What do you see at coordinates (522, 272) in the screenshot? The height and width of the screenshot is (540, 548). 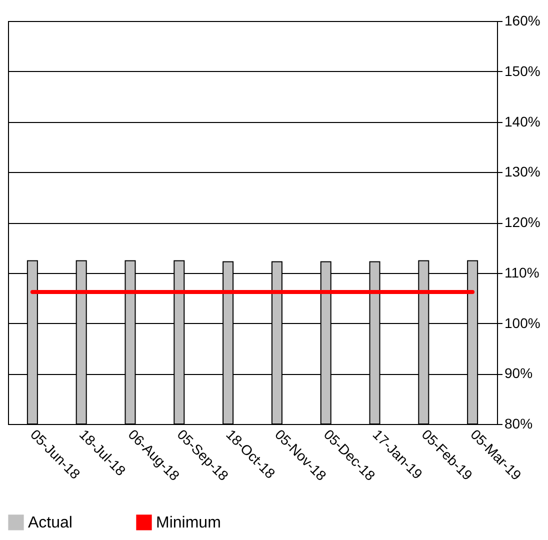 I see `y-tick-label: 110%` at bounding box center [522, 272].